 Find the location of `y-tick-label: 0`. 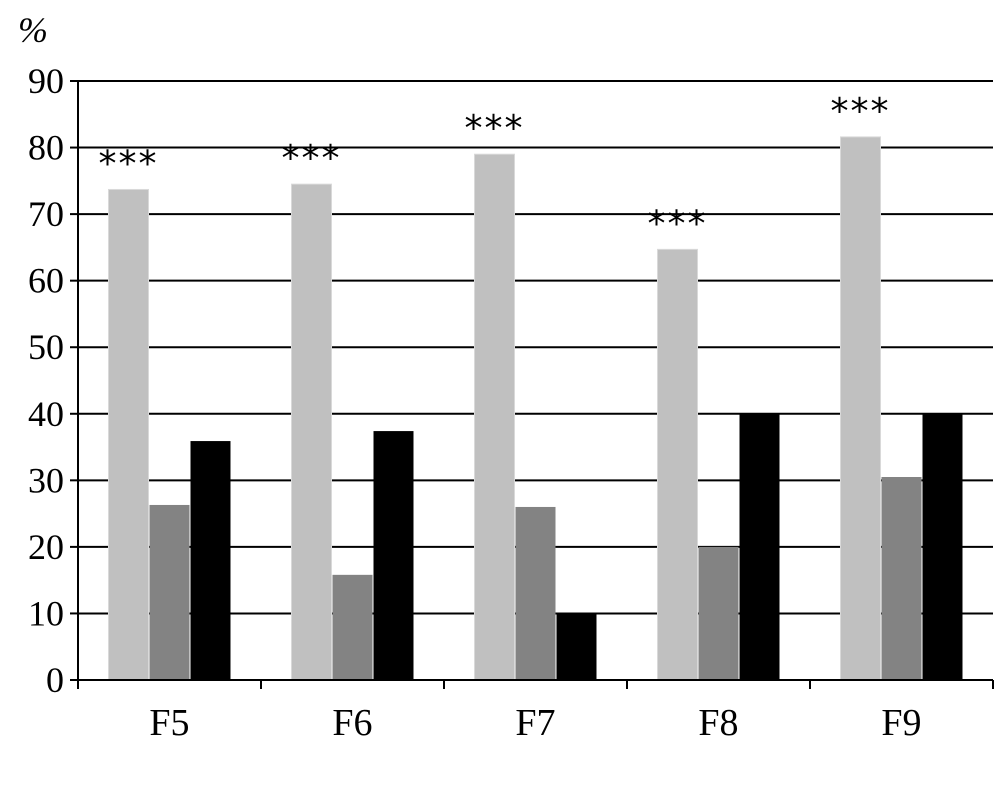

y-tick-label: 0 is located at coordinates (55, 680).